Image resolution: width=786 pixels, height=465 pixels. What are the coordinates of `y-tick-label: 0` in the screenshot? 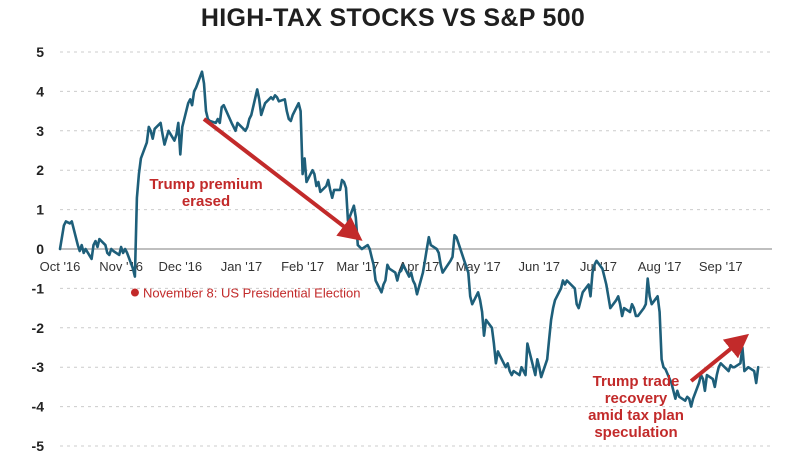 It's located at (40, 249).